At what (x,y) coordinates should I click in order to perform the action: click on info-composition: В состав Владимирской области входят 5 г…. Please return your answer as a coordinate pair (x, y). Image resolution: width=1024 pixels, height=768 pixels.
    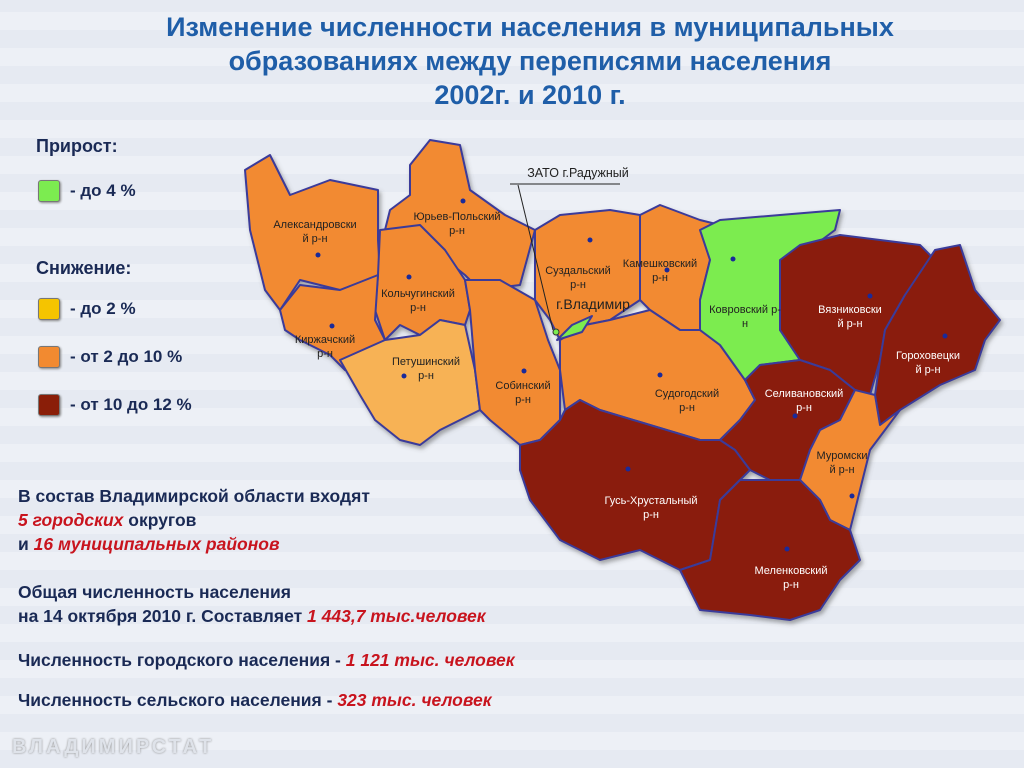
    Looking at the image, I should click on (194, 520).